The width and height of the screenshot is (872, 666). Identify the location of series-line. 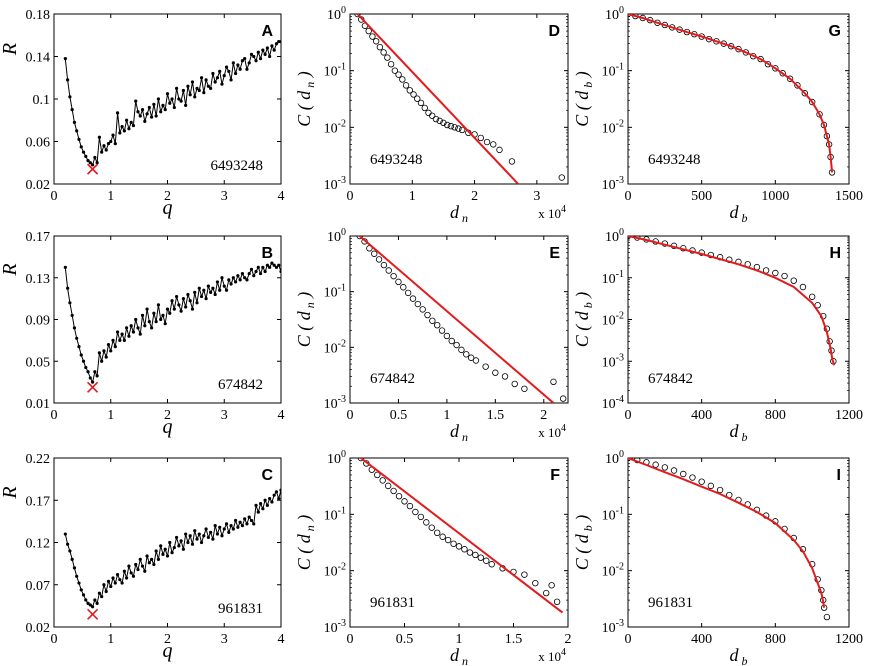
(172, 323).